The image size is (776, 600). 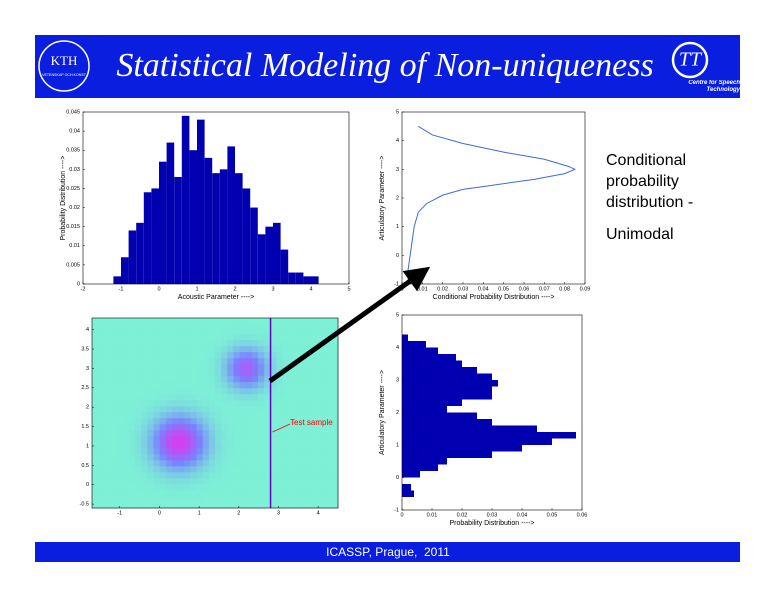 What do you see at coordinates (238, 513) in the screenshot?
I see `x-tick-label: 2` at bounding box center [238, 513].